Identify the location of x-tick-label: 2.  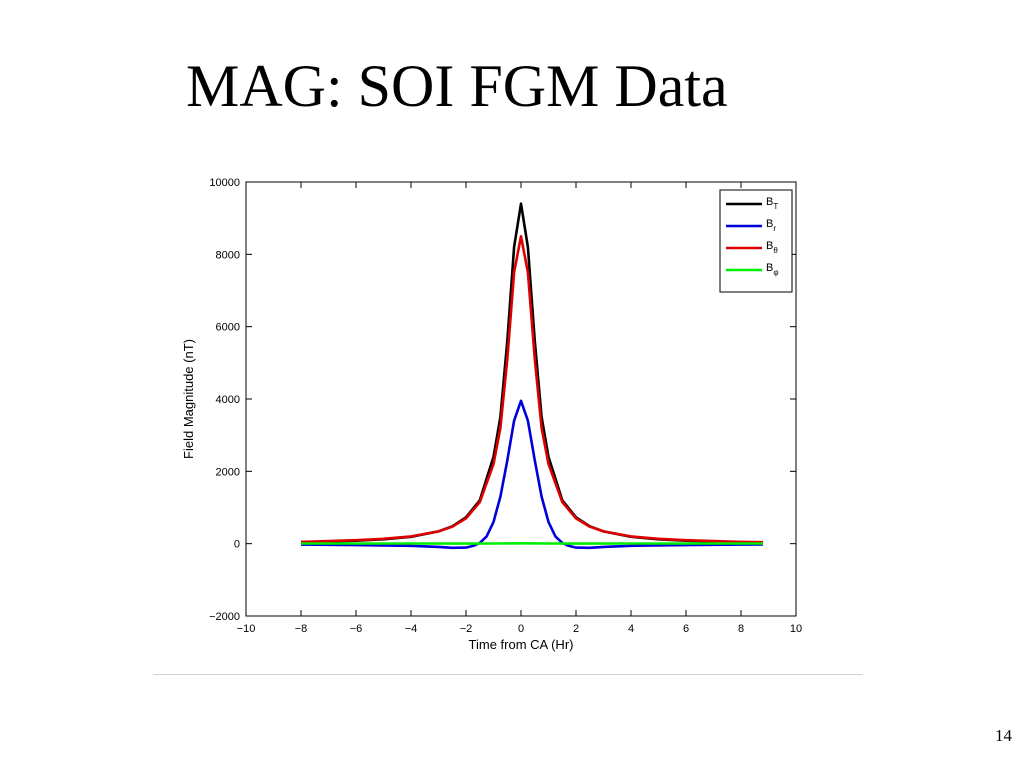
(576, 629).